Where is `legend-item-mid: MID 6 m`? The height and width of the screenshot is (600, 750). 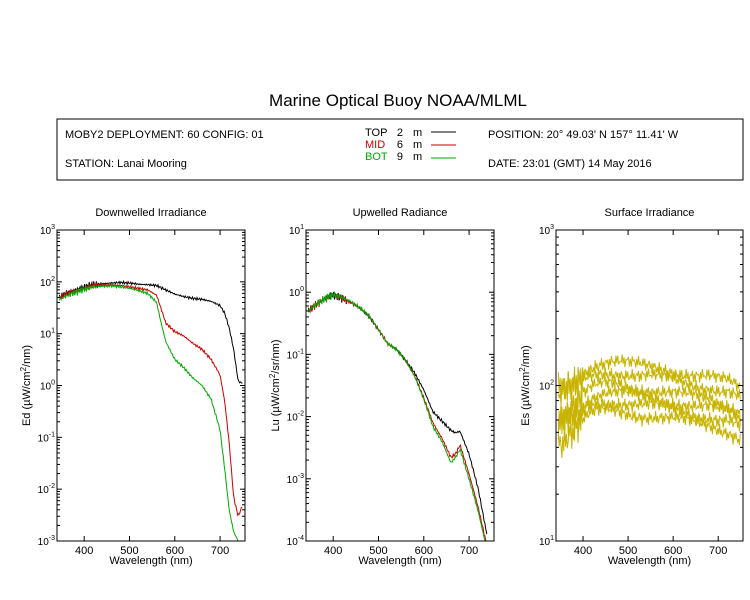
legend-item-mid: MID 6 m is located at coordinates (410, 145).